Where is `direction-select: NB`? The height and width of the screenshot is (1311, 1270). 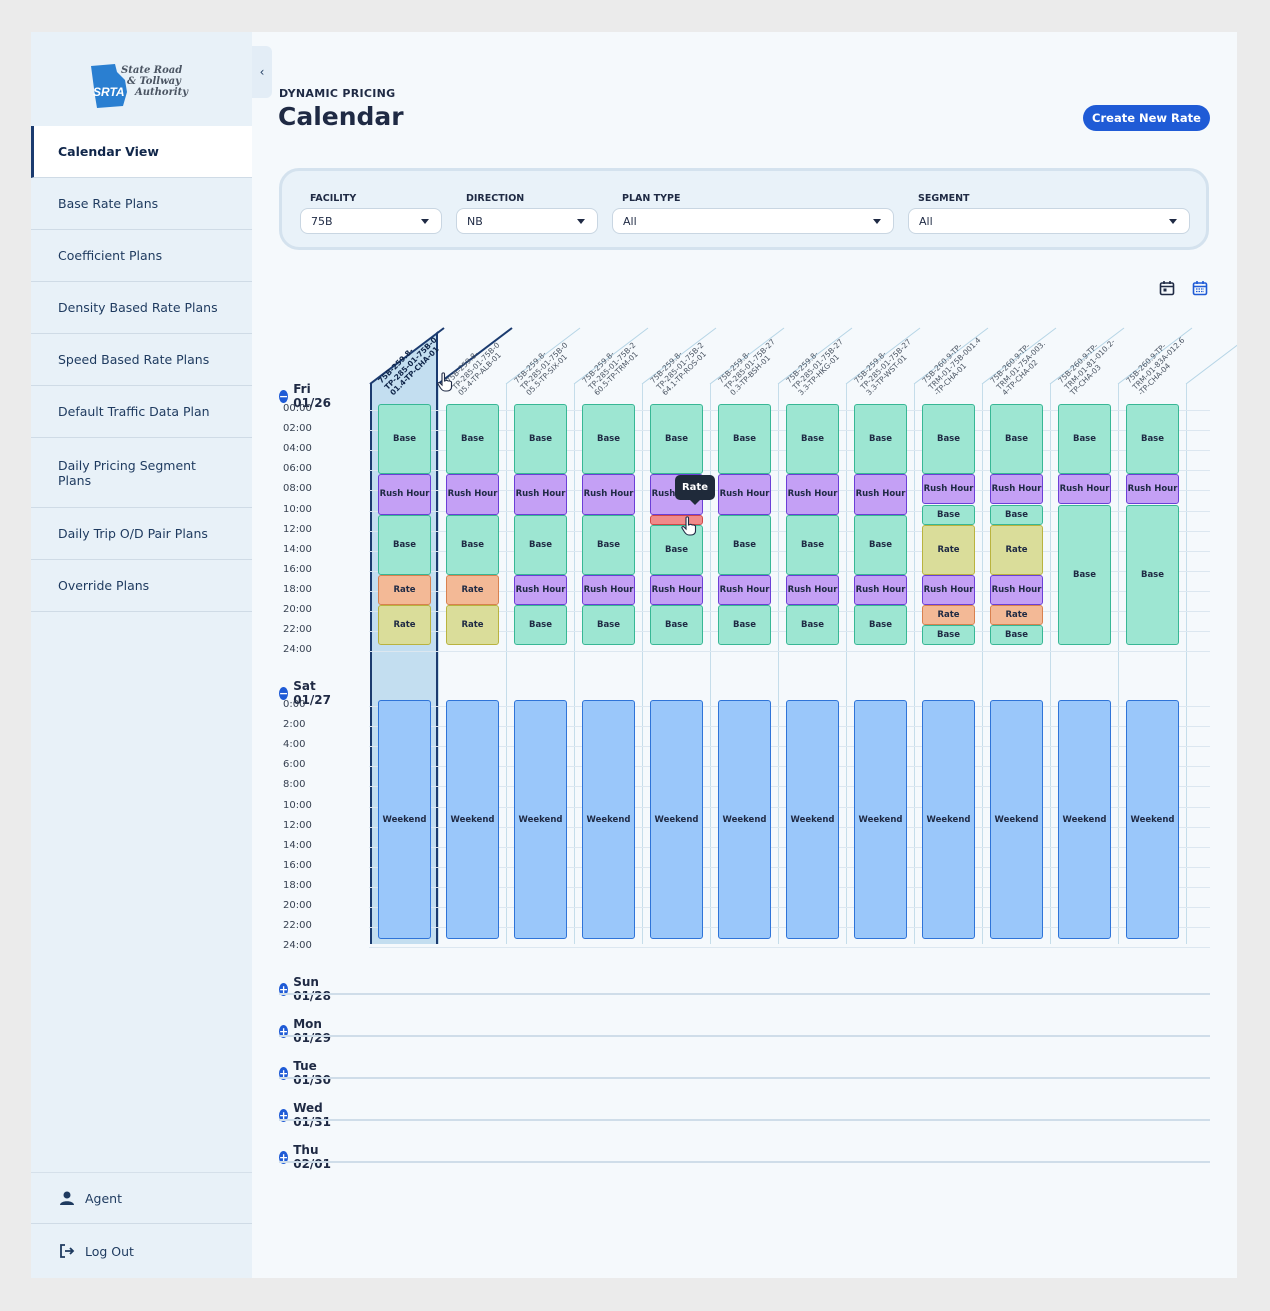 direction-select: NB is located at coordinates (527, 221).